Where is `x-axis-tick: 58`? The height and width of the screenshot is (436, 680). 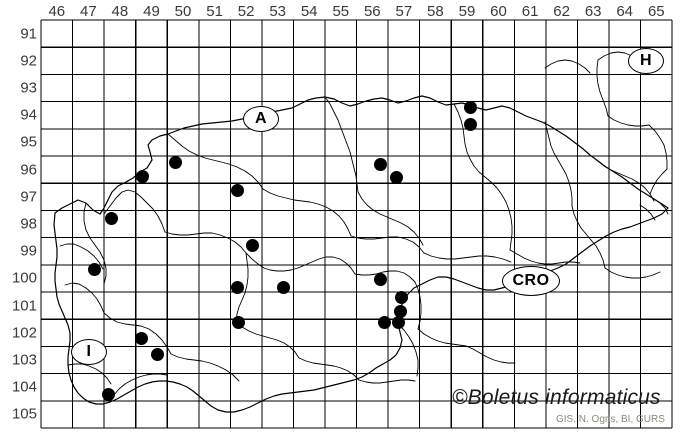 x-axis-tick: 58 is located at coordinates (435, 11).